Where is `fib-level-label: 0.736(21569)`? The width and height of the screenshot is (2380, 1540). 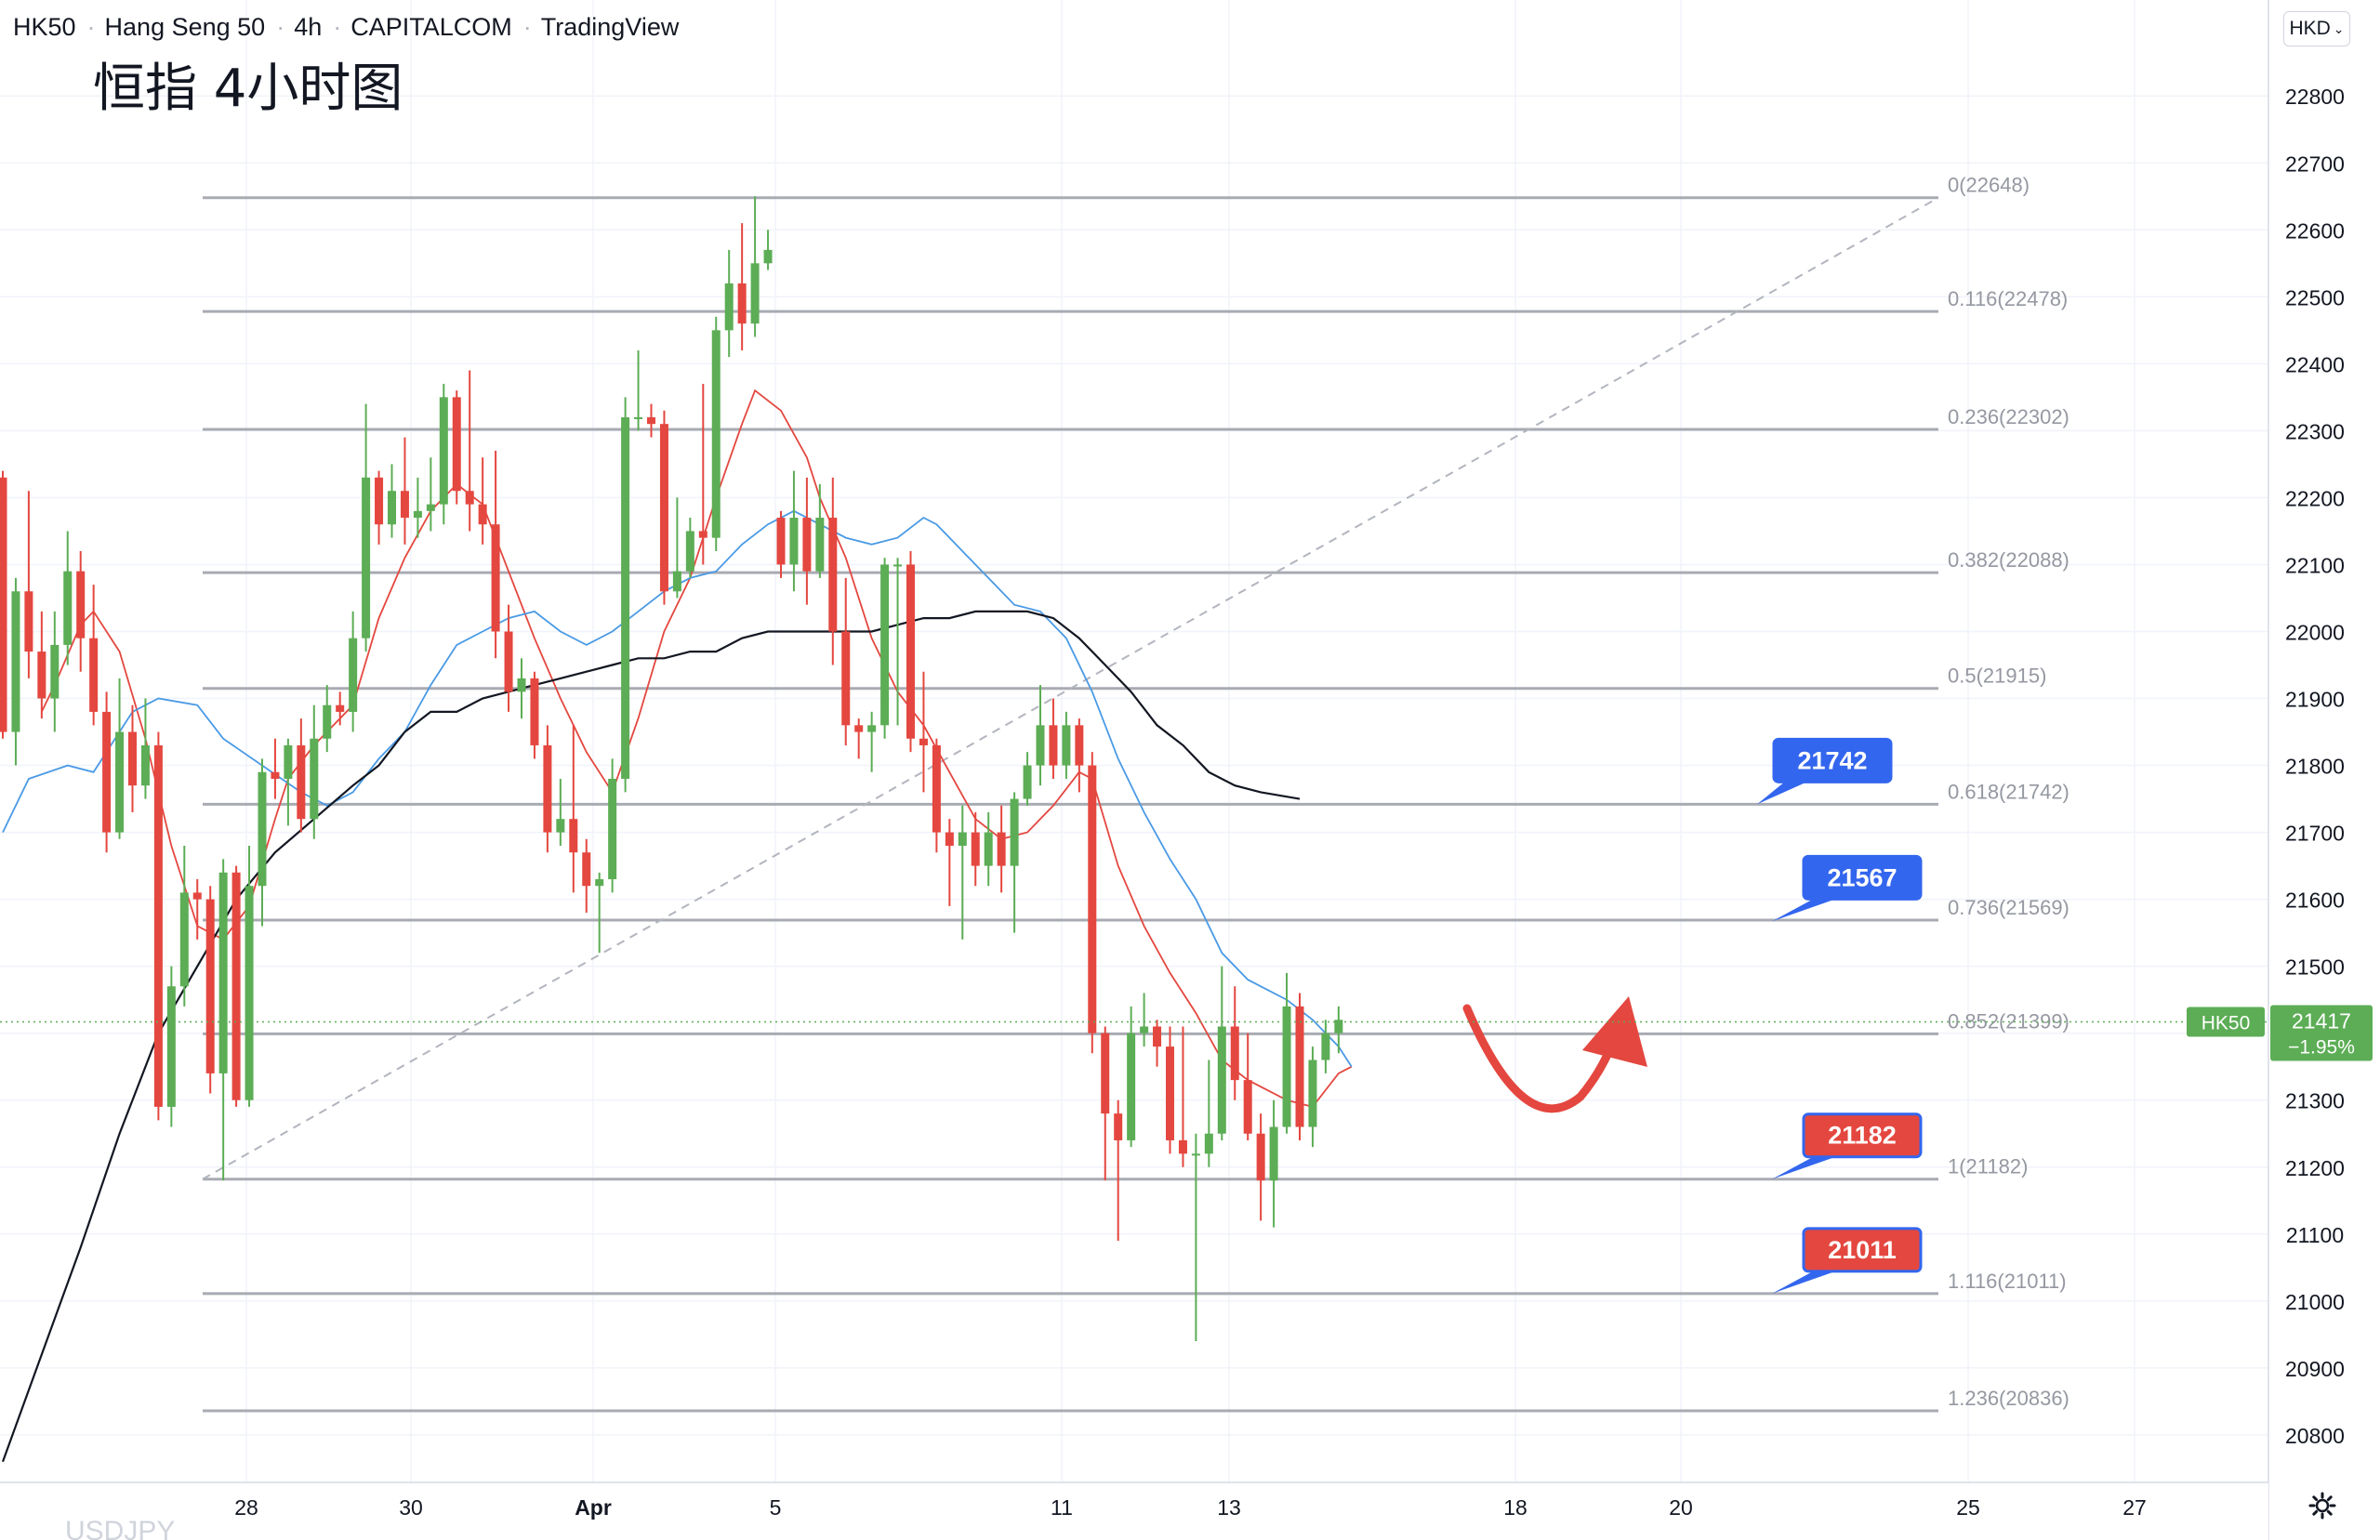
fib-level-label: 0.736(21569) is located at coordinates (2008, 908).